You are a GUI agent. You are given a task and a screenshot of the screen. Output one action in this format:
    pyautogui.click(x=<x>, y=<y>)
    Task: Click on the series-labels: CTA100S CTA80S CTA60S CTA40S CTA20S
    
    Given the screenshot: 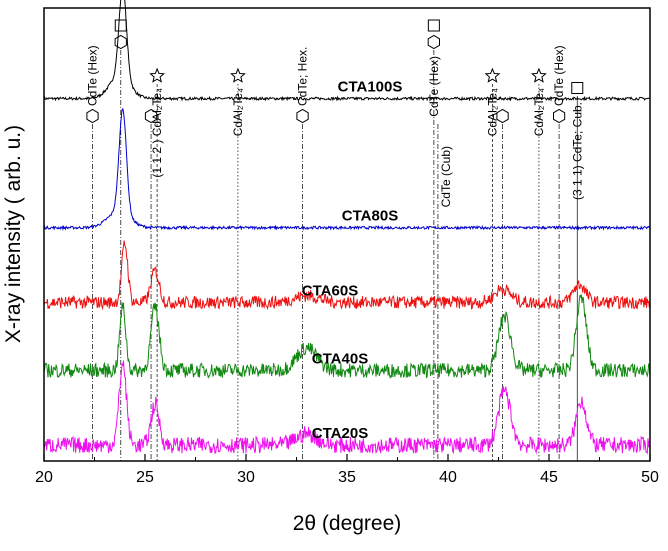 What is the action you would take?
    pyautogui.click(x=352, y=261)
    